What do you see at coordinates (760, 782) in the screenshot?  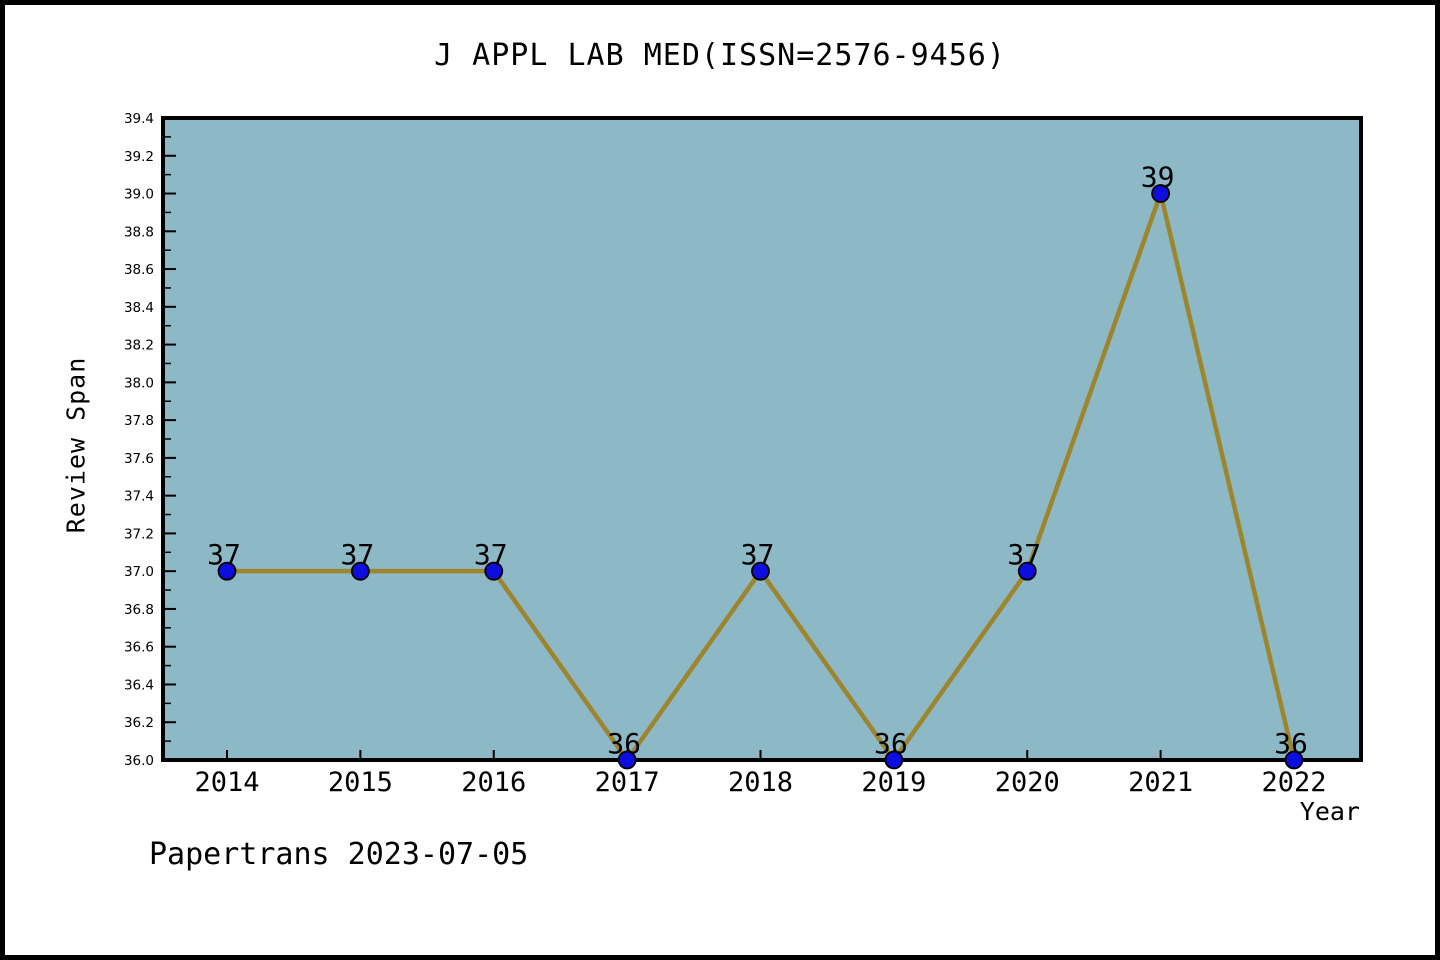 I see `x-tick-label: 2018` at bounding box center [760, 782].